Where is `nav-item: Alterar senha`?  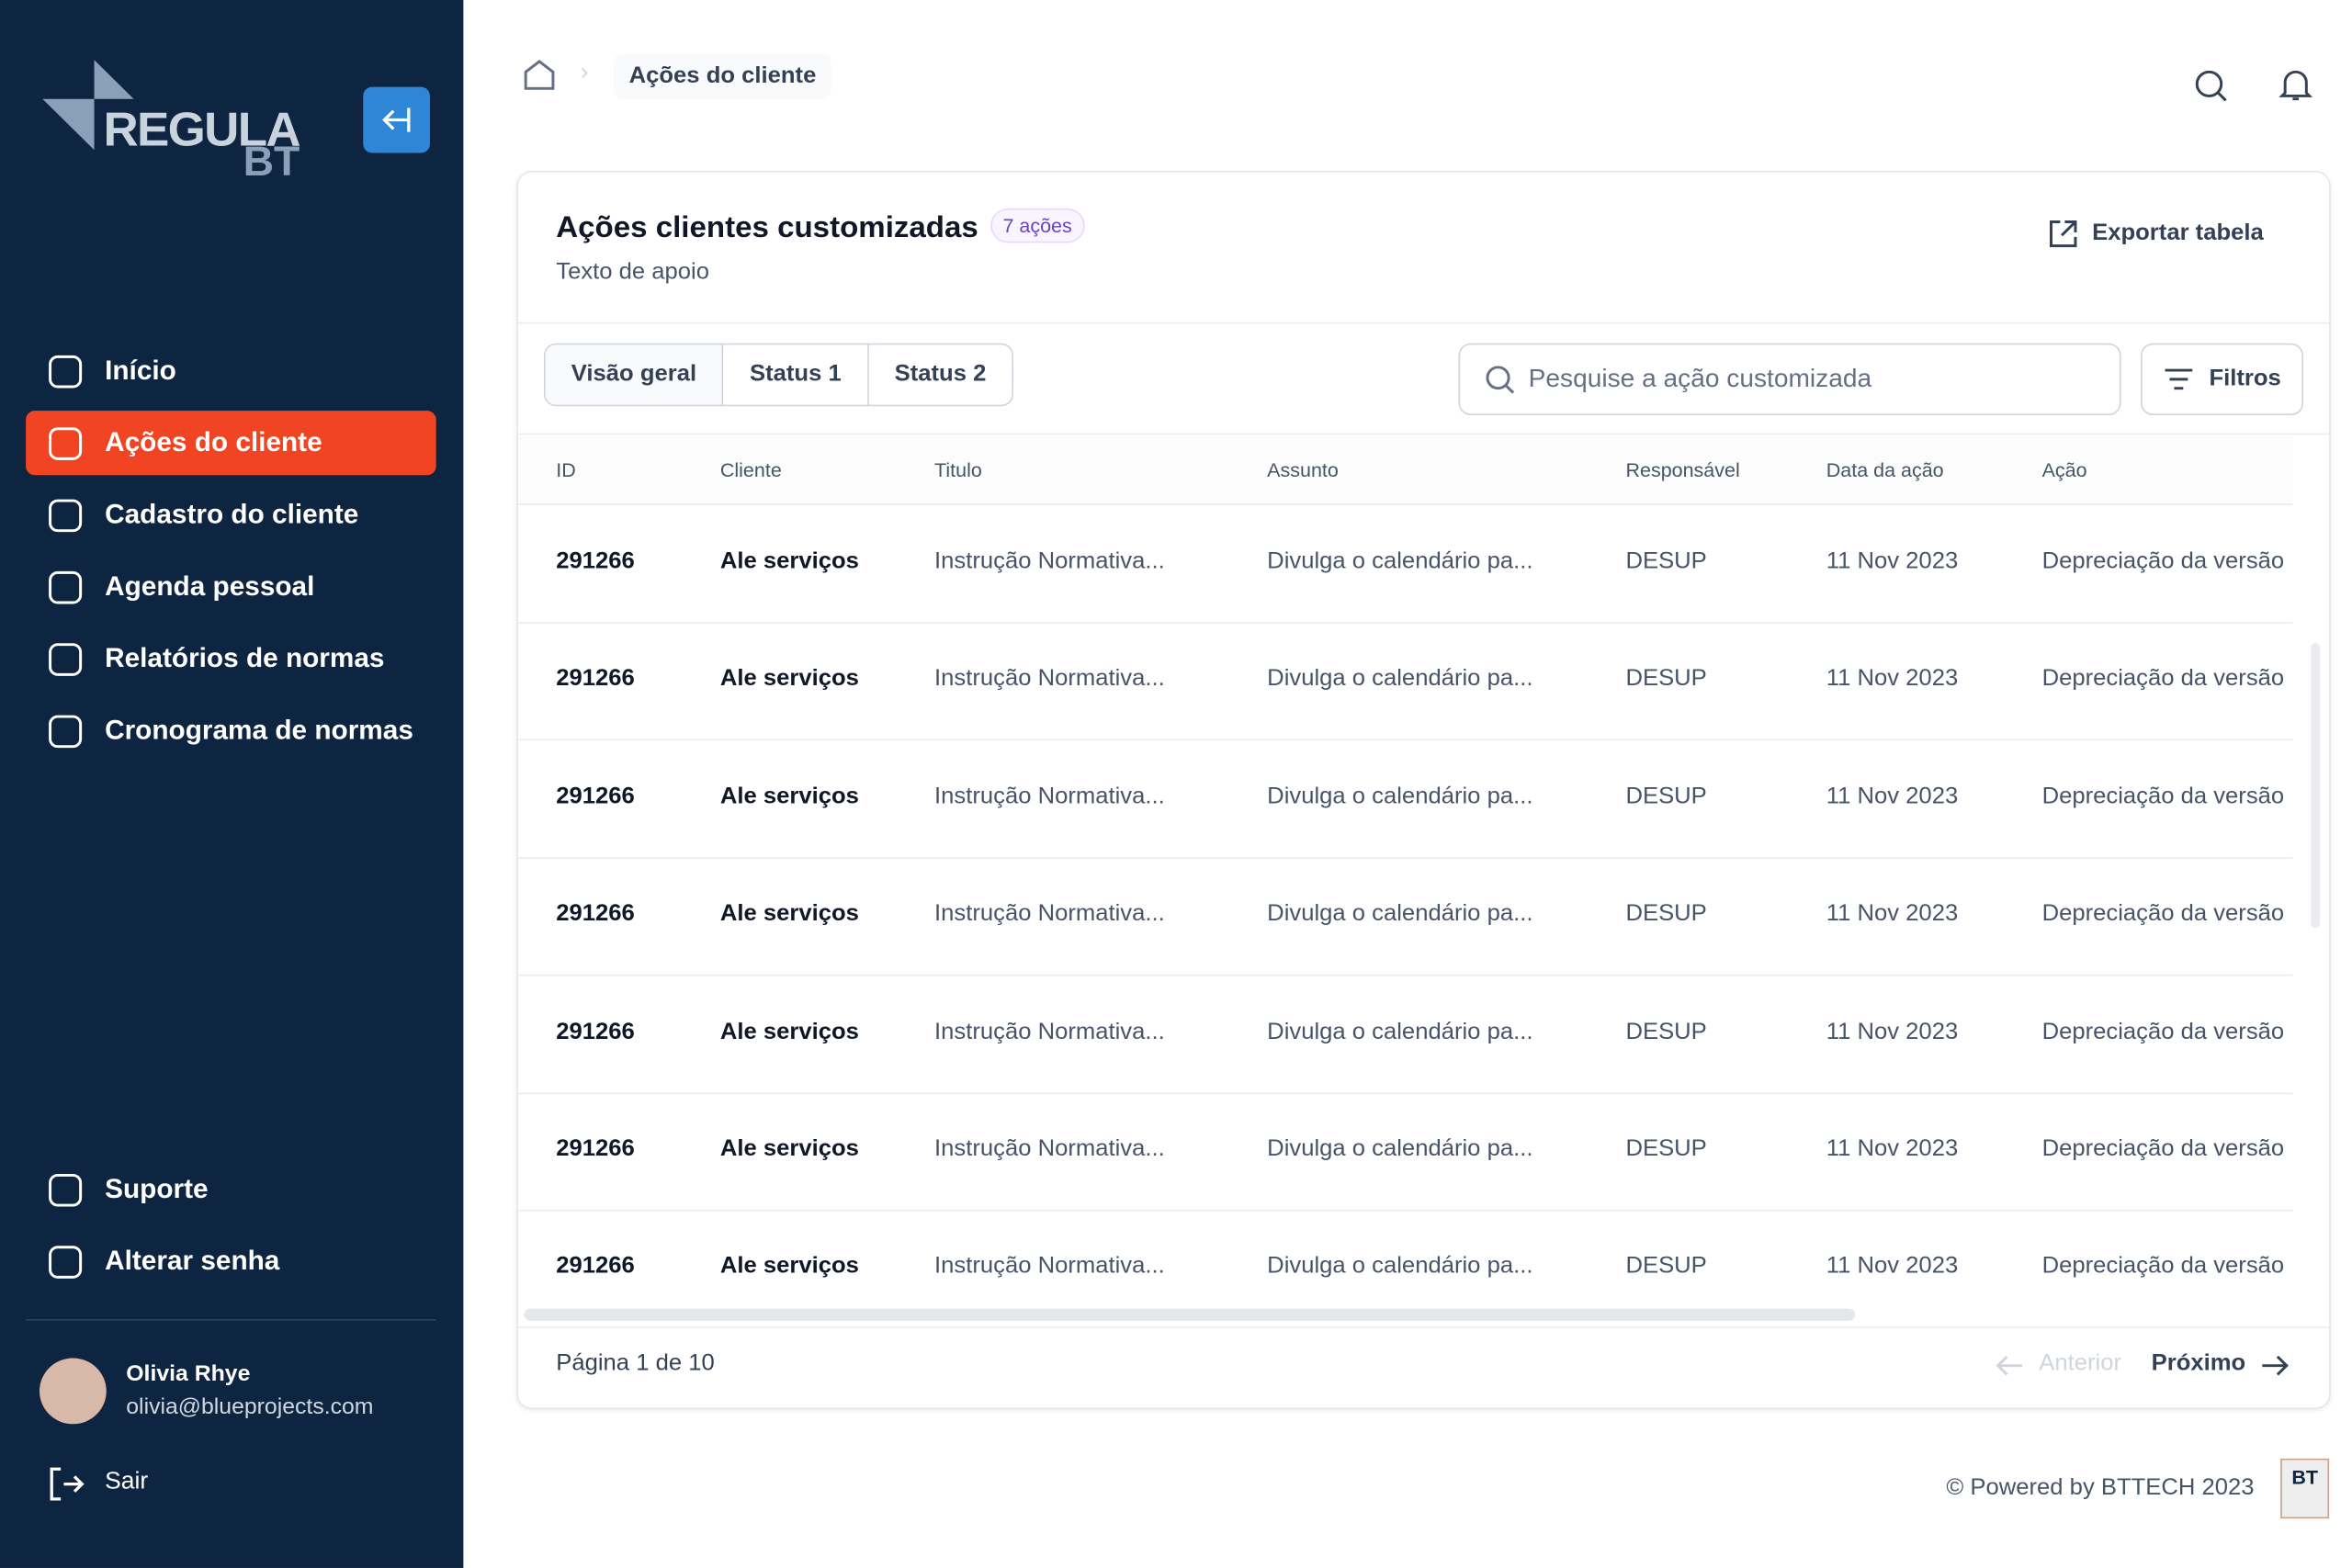
nav-item: Alterar senha is located at coordinates (230, 1261).